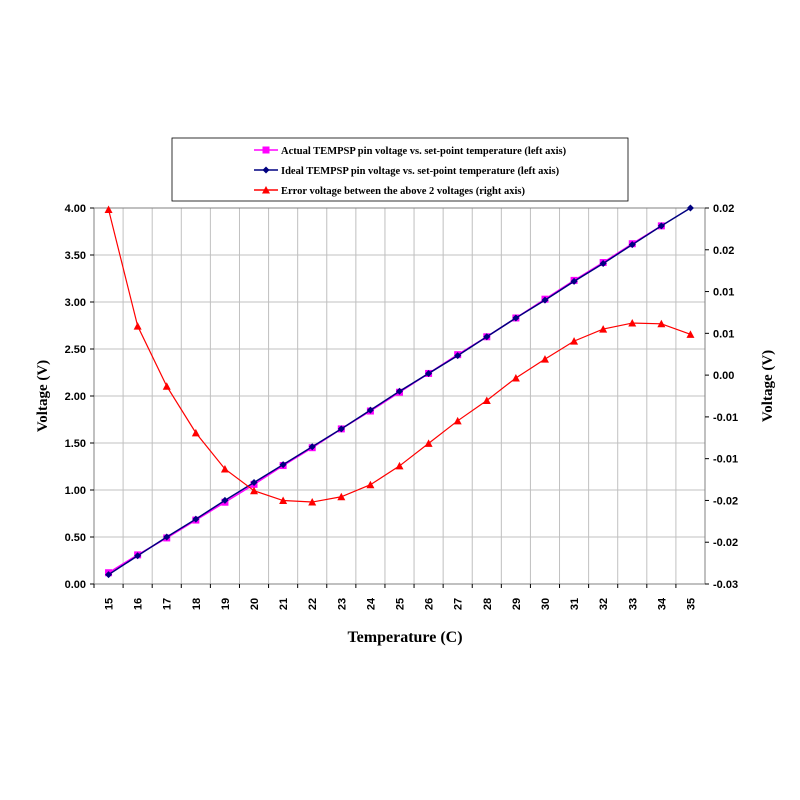 This screenshot has width=800, height=800. What do you see at coordinates (517, 604) in the screenshot?
I see `x-tick-label: 29` at bounding box center [517, 604].